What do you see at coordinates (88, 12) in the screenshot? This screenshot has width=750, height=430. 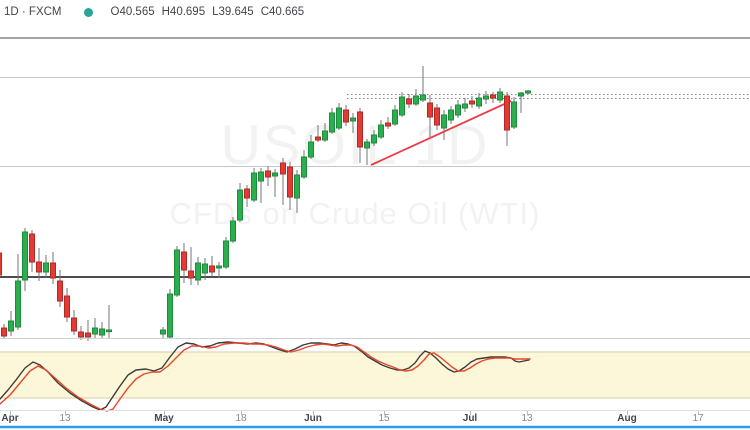 I see `series-color-dot` at bounding box center [88, 12].